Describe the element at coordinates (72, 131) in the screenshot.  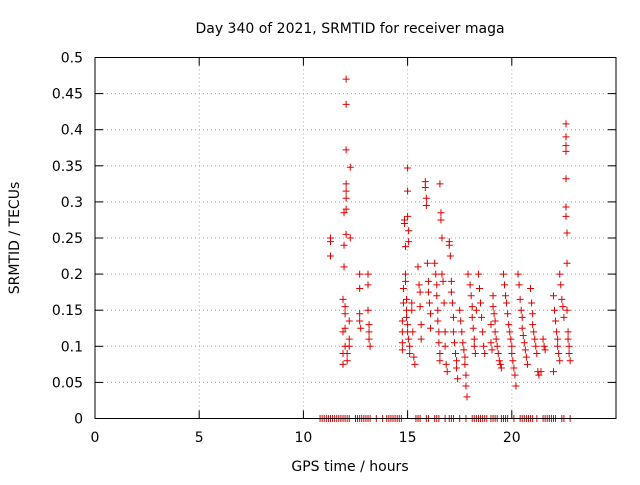
I see `y-tick-label: 0.4` at that location.